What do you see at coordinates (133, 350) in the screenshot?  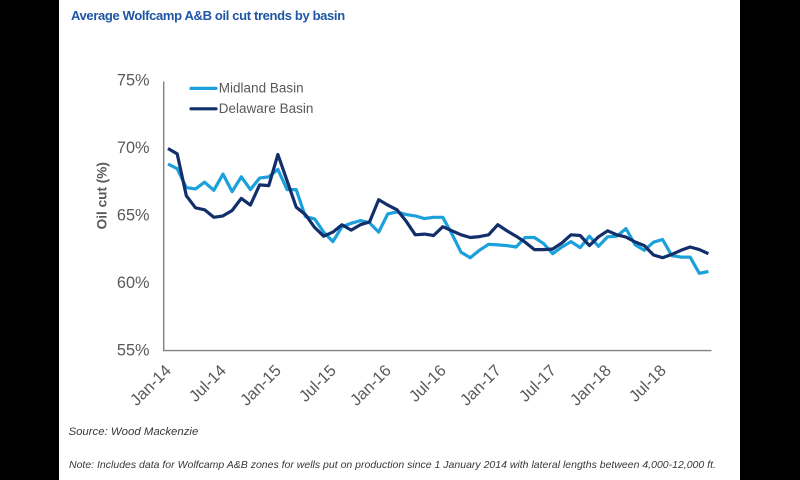 I see `svg-text: 55%` at bounding box center [133, 350].